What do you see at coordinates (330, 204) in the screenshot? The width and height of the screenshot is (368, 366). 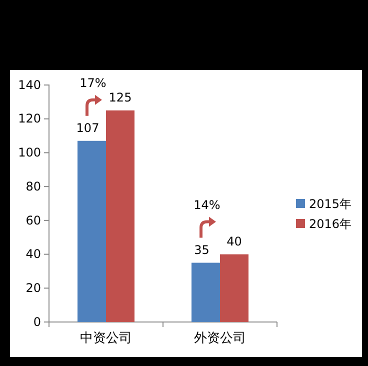 I see `legend-label: 2015年` at bounding box center [330, 204].